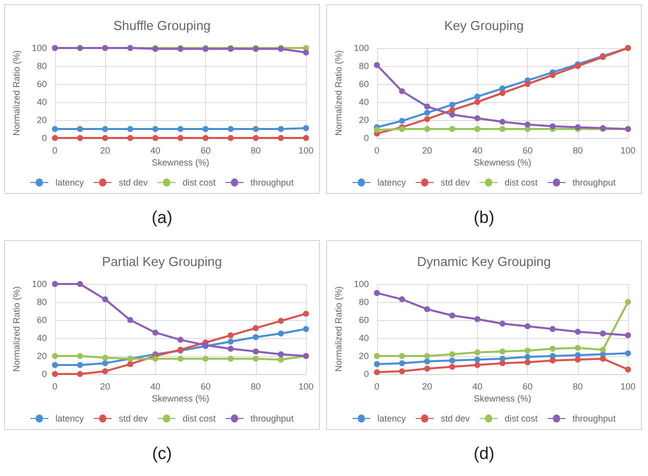 This screenshot has height=476, width=648. I want to click on x-tick-label: 40, so click(155, 151).